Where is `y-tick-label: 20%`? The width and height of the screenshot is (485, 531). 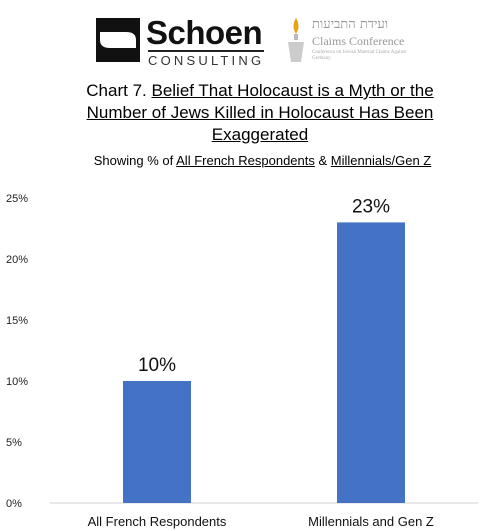
y-tick-label: 20% is located at coordinates (17, 260).